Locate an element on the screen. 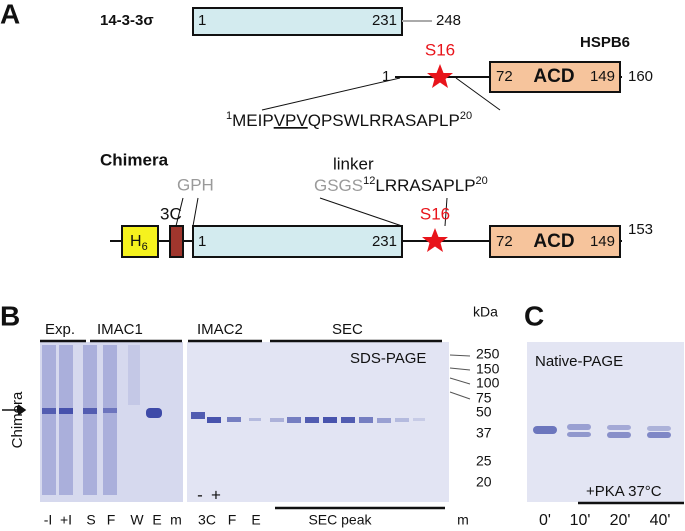 Image resolution: width=685 pixels, height=531 pixels. superscript: 20 is located at coordinates (482, 181).